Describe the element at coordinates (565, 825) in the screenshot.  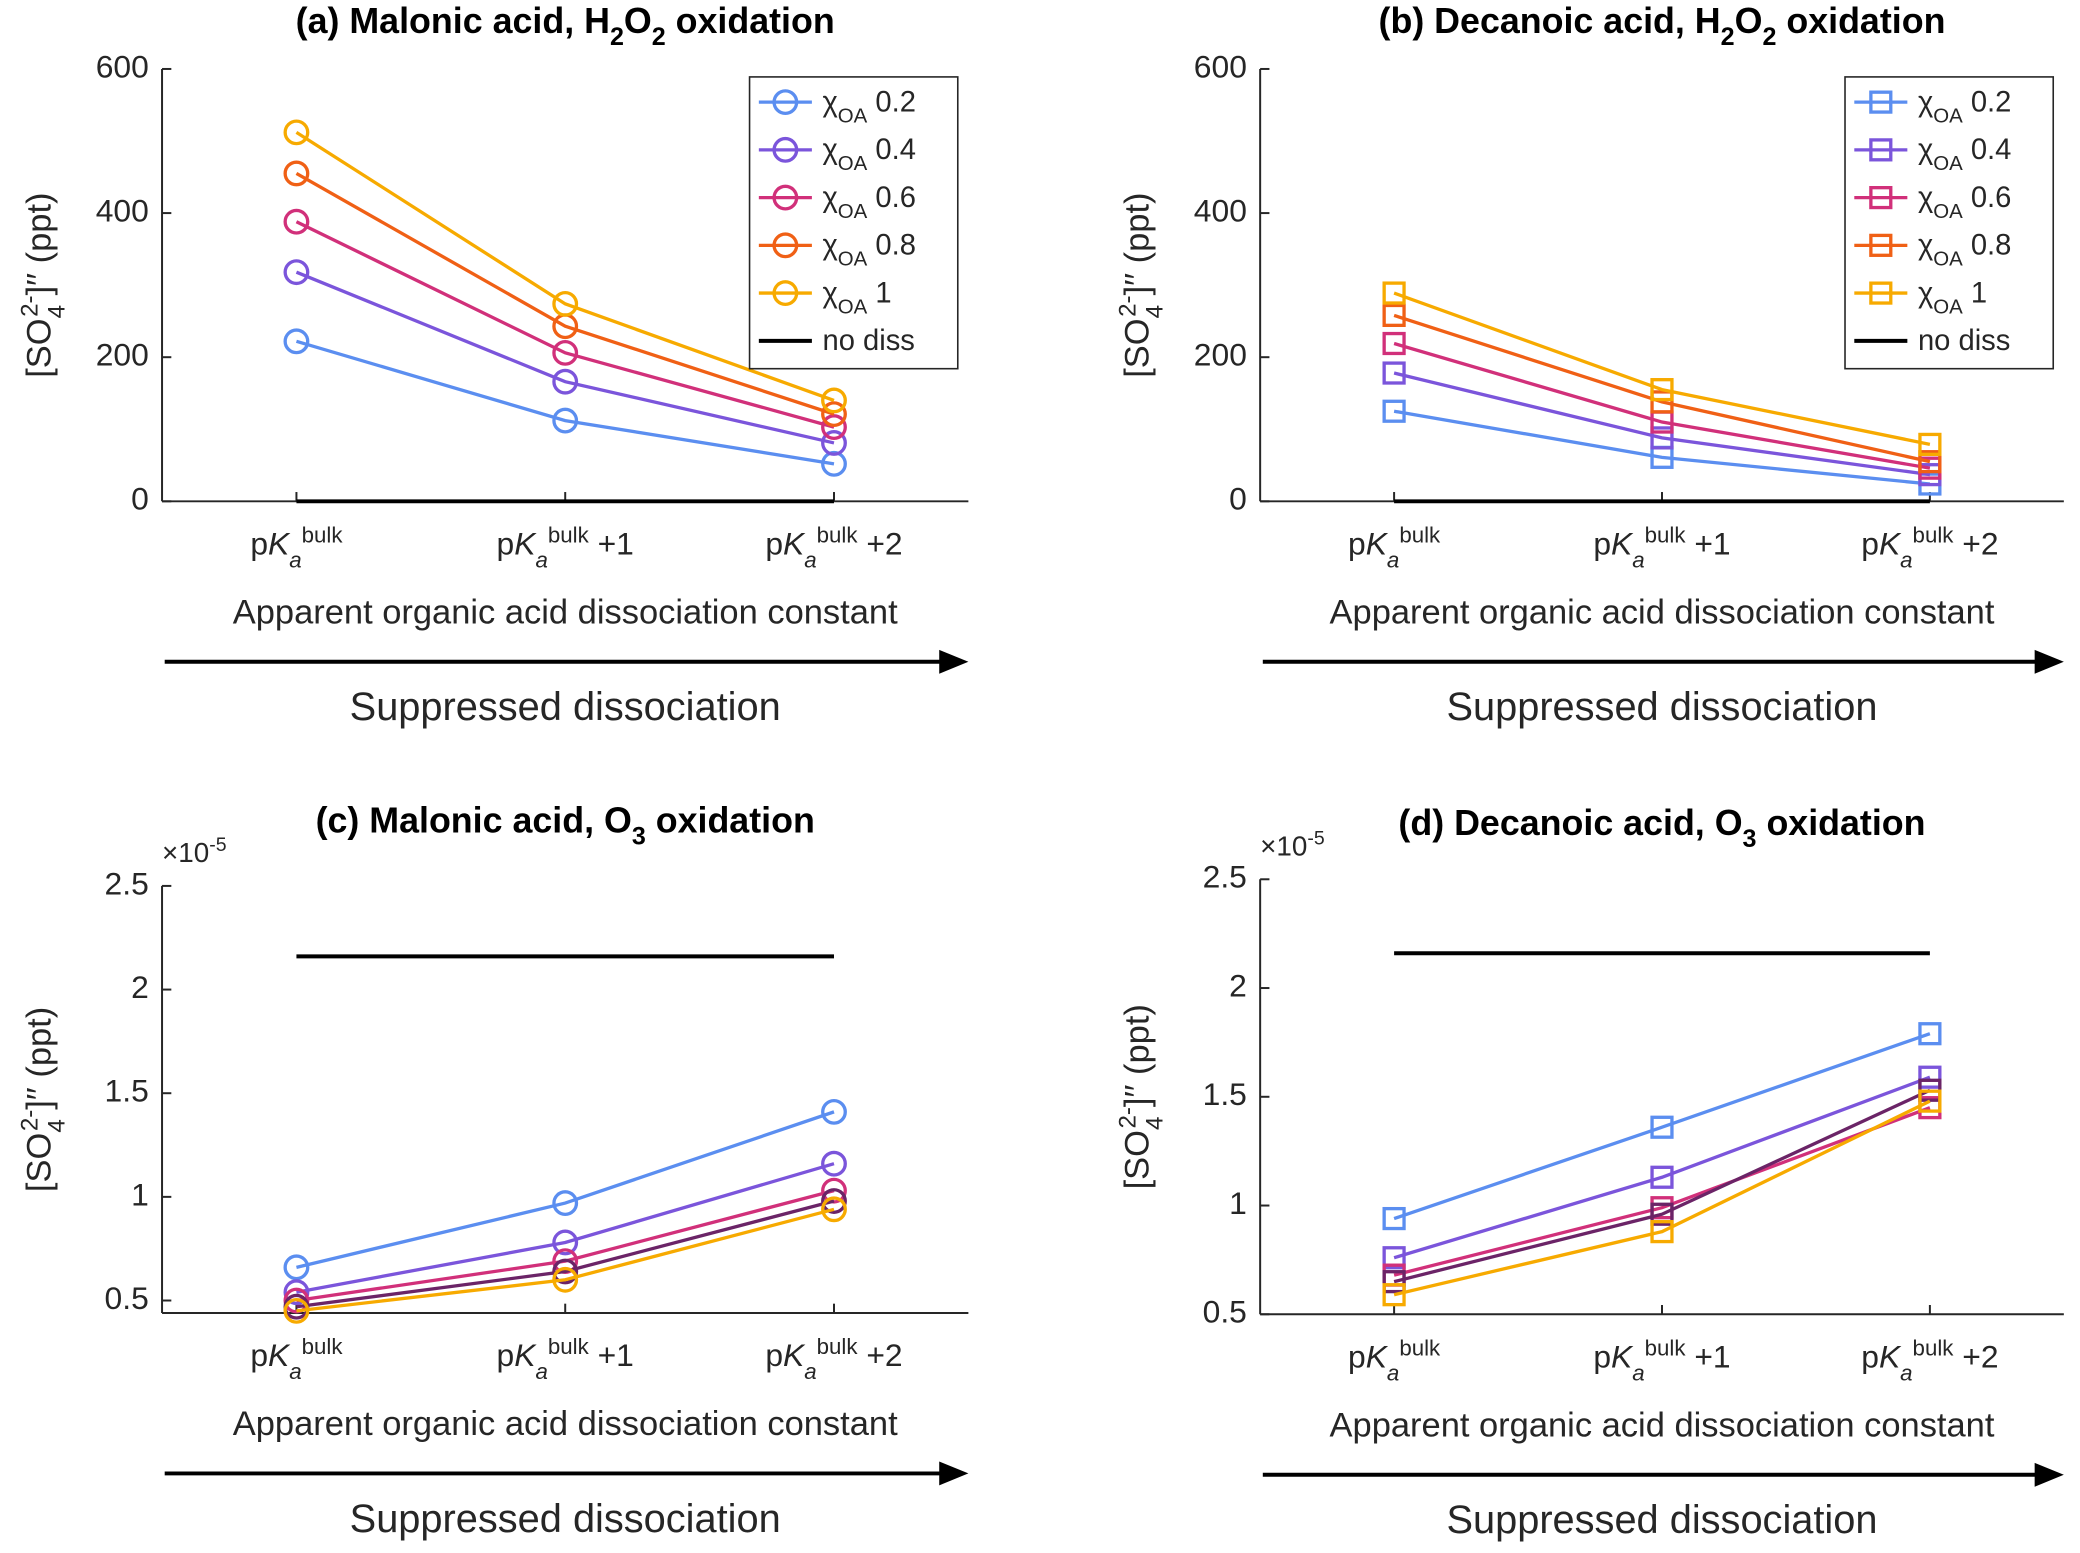
I see `chart-title: (c) Malonic acid, O3 oxidation` at that location.